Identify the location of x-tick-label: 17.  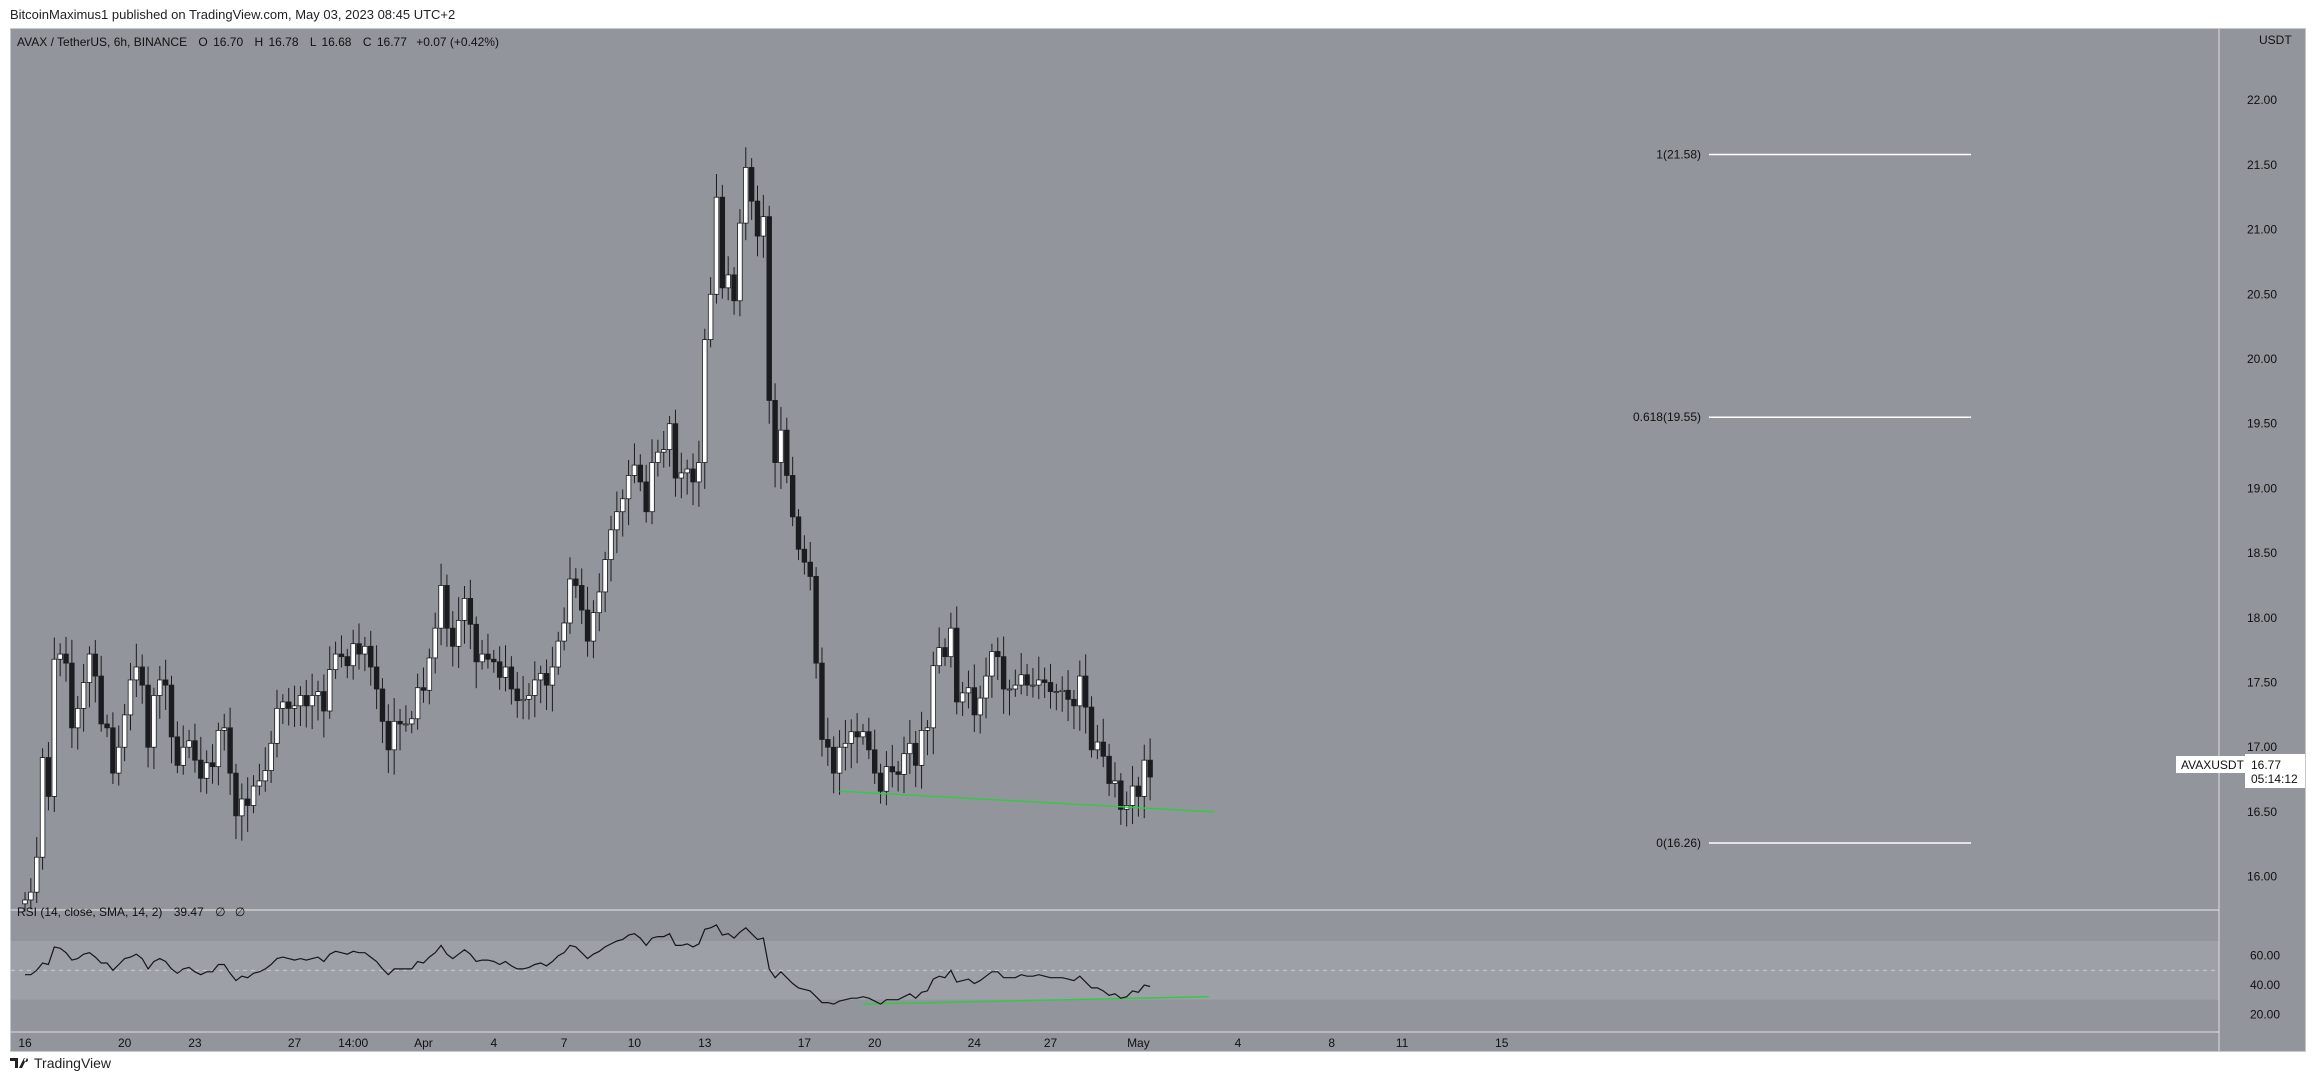
(805, 1043).